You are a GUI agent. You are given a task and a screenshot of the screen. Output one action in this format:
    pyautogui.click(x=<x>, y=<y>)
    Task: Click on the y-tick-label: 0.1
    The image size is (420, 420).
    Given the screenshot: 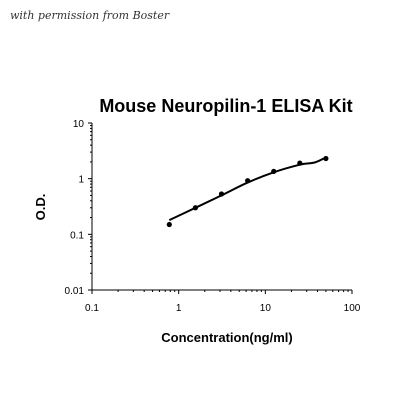 What is the action you would take?
    pyautogui.click(x=77, y=235)
    